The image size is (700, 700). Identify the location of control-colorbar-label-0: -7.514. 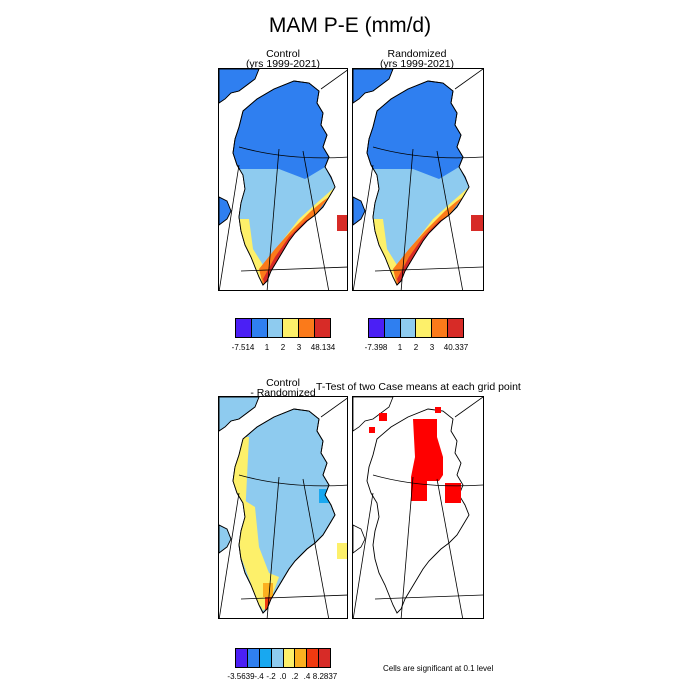
(243, 347).